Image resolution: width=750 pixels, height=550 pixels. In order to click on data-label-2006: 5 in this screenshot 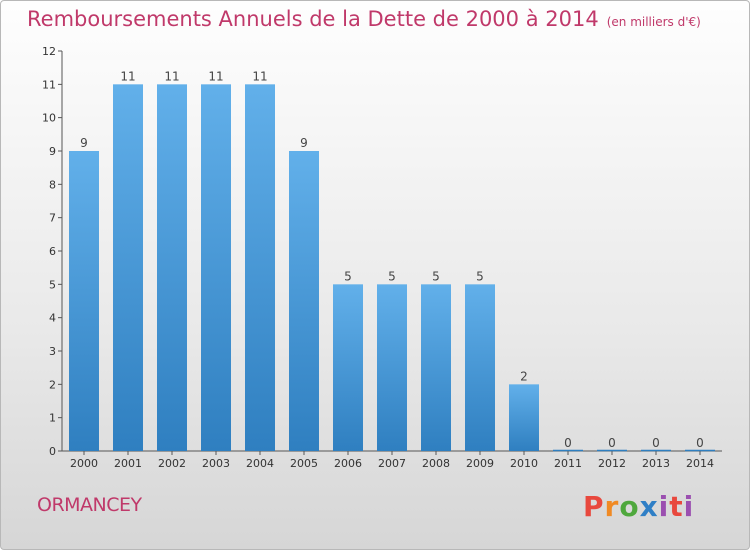, I will do `click(348, 276)`.